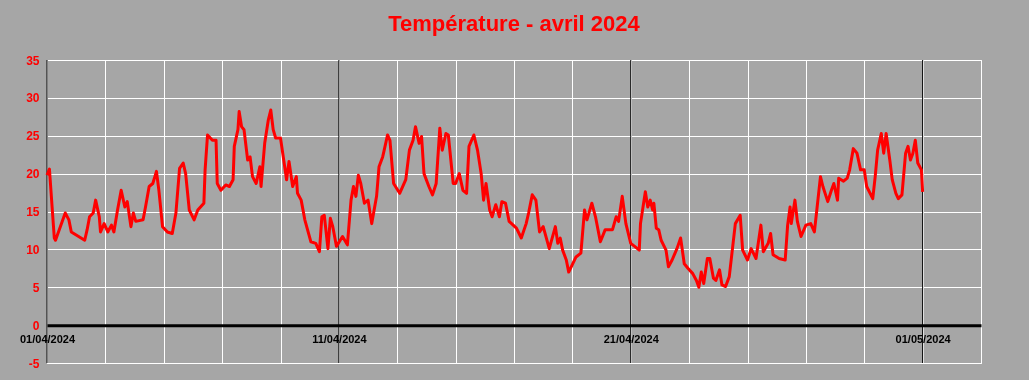  What do you see at coordinates (33, 60) in the screenshot?
I see `y-tick-label: 35` at bounding box center [33, 60].